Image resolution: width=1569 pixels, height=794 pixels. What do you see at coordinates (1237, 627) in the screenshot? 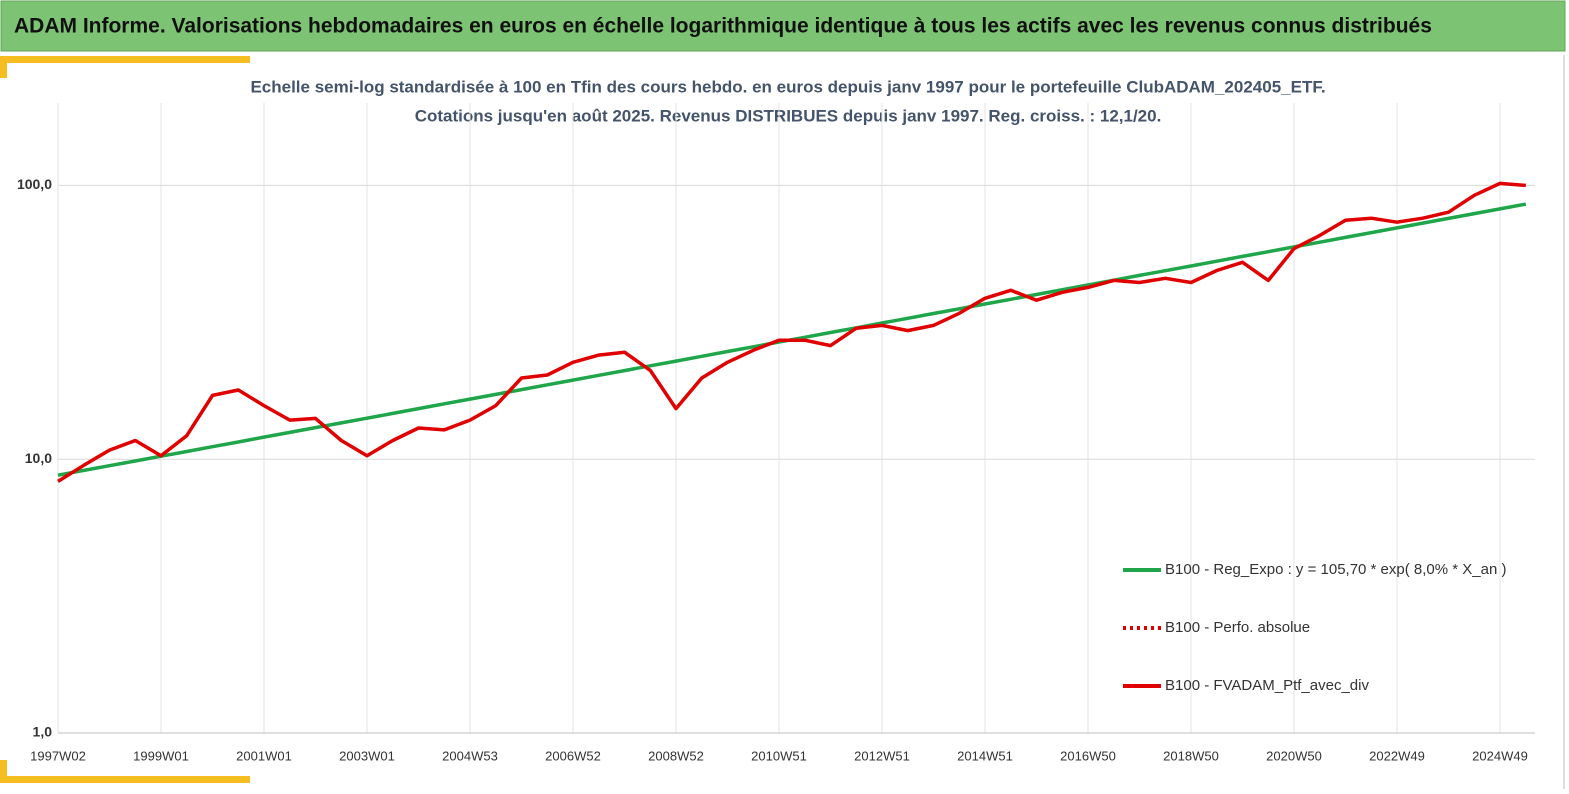
I see `legend-label: B100 - Perfo. absolue` at bounding box center [1237, 627].